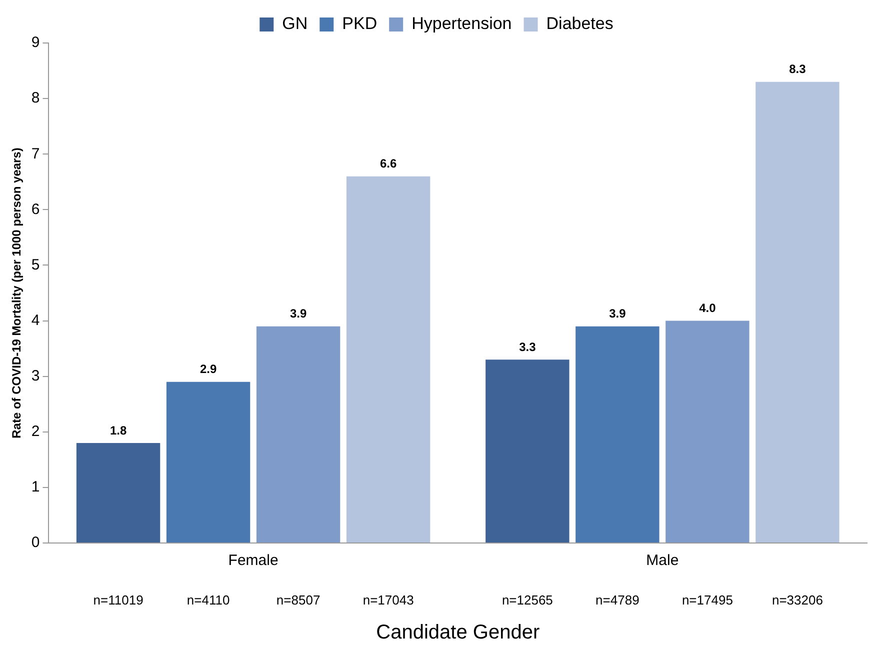  What do you see at coordinates (208, 369) in the screenshot?
I see `data-label: 2.9` at bounding box center [208, 369].